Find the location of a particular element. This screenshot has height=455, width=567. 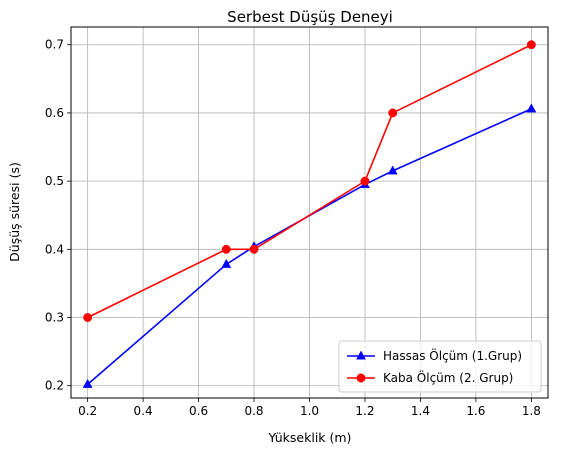

x-tick-label: 1.4 is located at coordinates (420, 411).